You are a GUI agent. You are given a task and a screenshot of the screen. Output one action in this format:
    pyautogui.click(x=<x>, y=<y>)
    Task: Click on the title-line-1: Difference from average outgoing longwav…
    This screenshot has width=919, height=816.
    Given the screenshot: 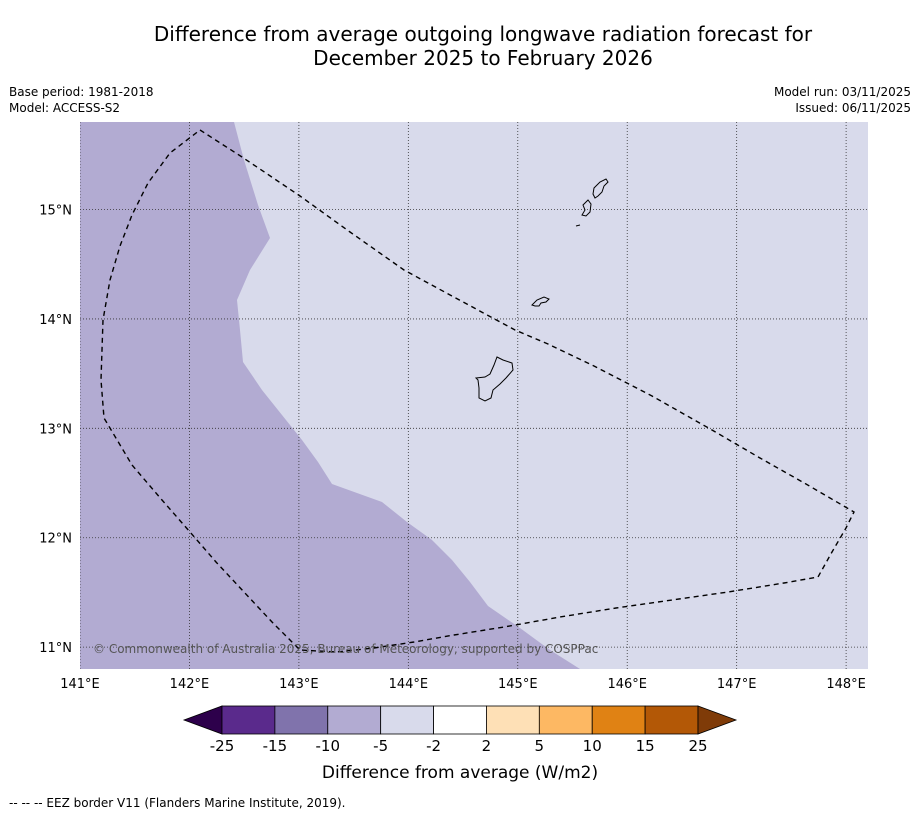 What is the action you would take?
    pyautogui.click(x=483, y=34)
    